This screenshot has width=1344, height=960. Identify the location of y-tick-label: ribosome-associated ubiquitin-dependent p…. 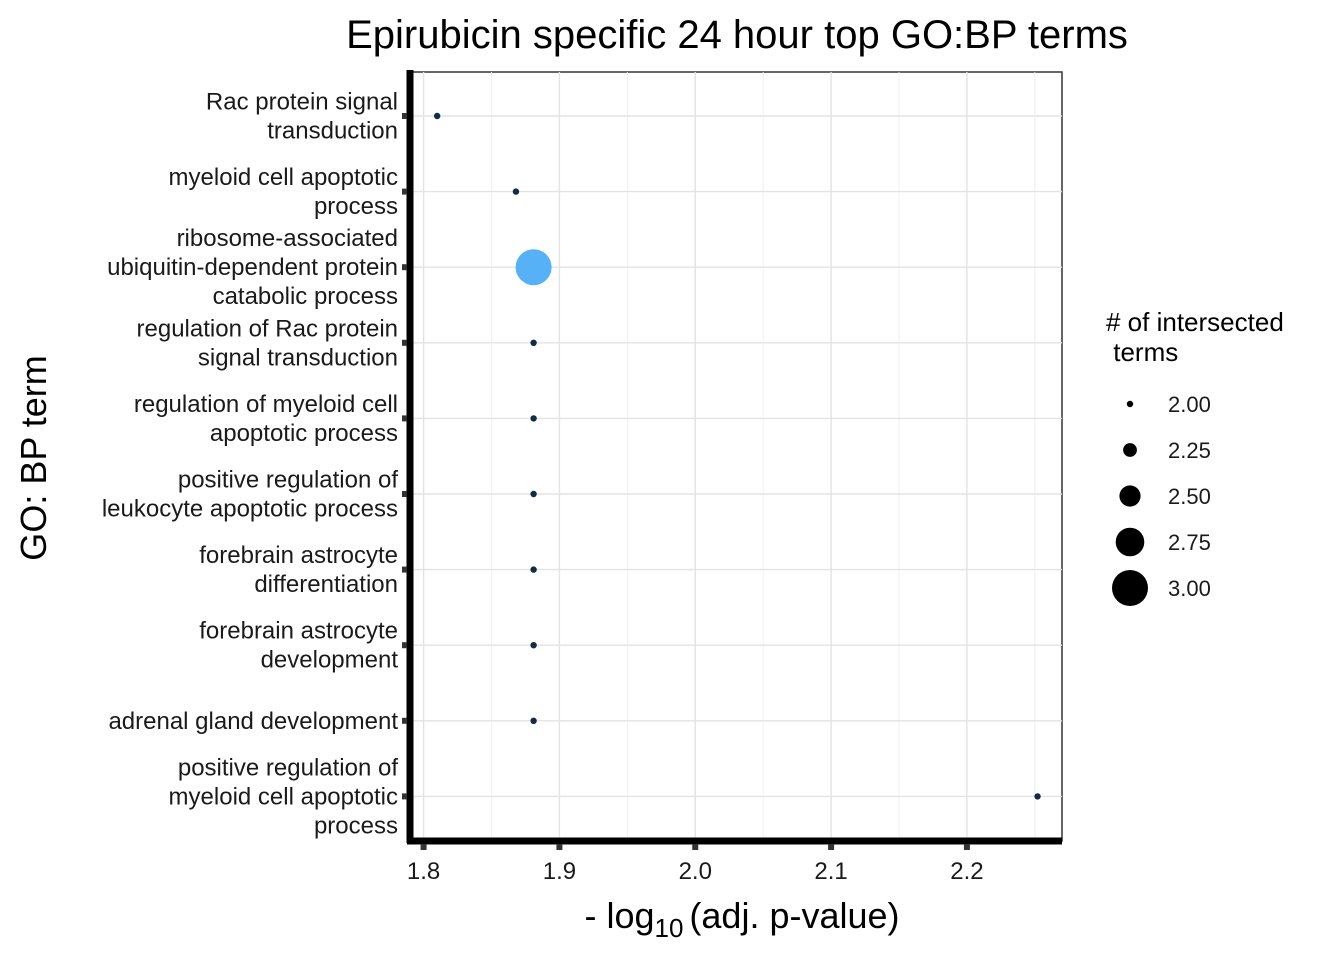
(252, 267).